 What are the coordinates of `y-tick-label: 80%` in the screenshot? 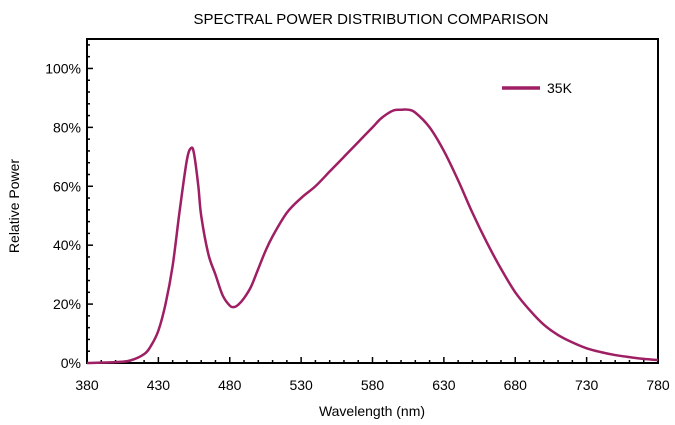 It's located at (67, 127).